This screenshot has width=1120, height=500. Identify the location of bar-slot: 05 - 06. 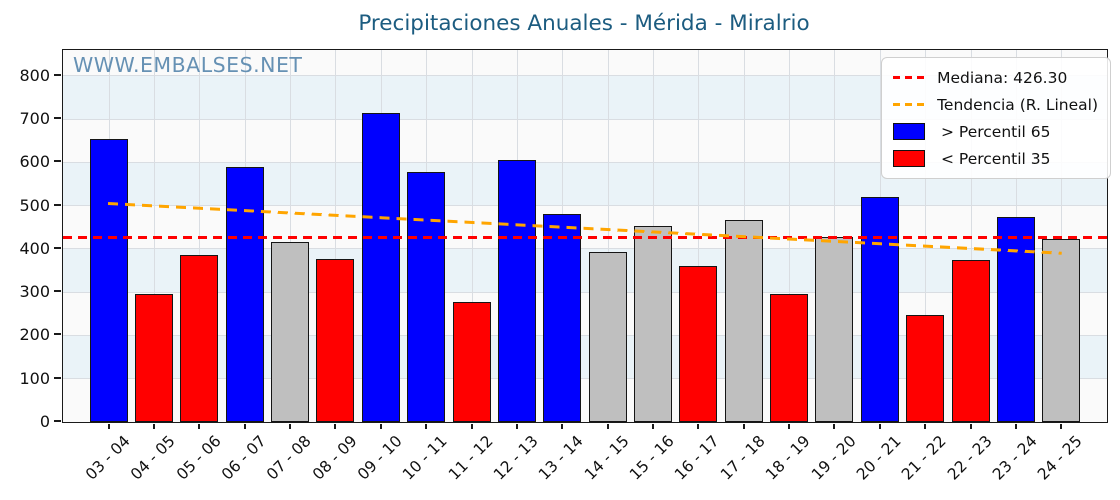
(198, 267).